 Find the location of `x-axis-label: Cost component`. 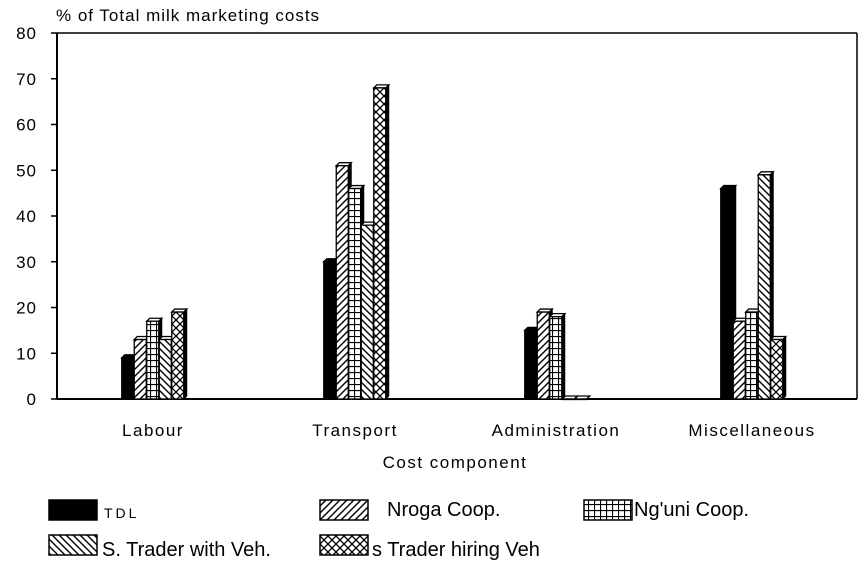

x-axis-label: Cost component is located at coordinates (455, 462).